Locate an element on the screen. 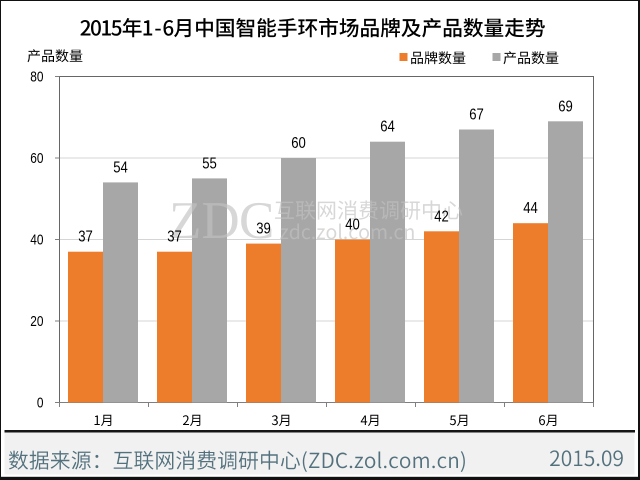  svg-text: 69 is located at coordinates (565, 106).